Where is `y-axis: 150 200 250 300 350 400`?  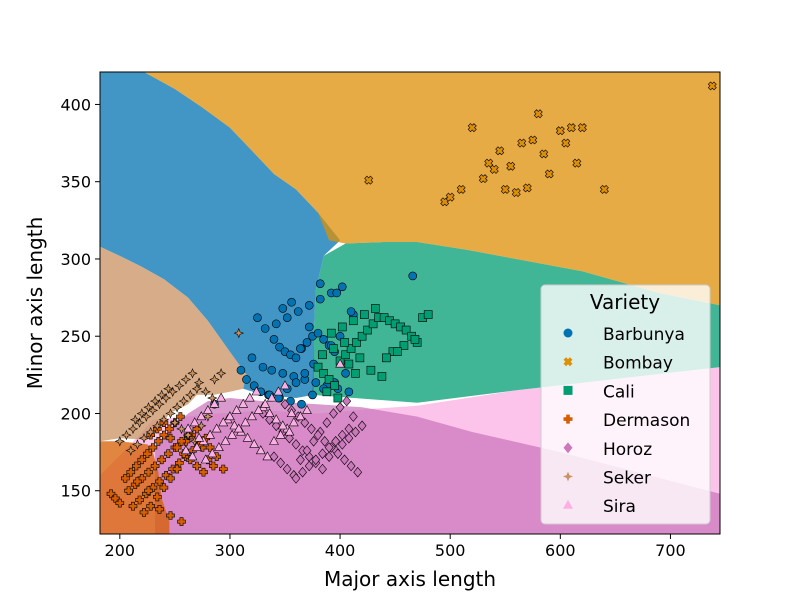
y-axis: 150 200 250 300 350 400 is located at coordinates (80, 298).